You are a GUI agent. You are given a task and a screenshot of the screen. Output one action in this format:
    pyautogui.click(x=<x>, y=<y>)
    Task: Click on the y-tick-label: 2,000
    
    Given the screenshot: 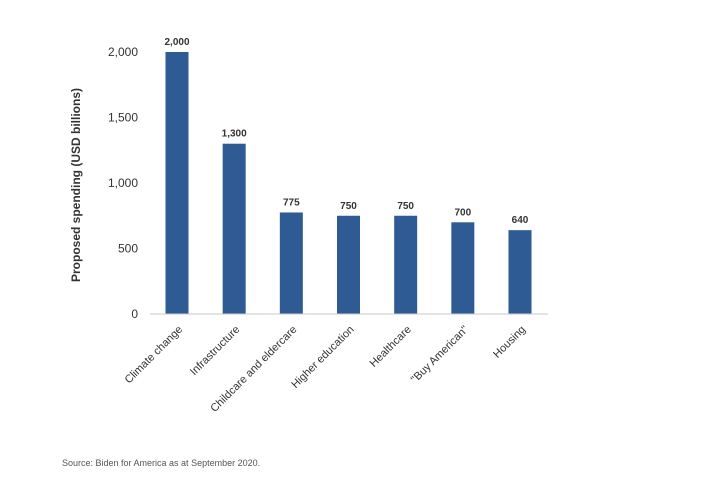 What is the action you would take?
    pyautogui.click(x=123, y=52)
    